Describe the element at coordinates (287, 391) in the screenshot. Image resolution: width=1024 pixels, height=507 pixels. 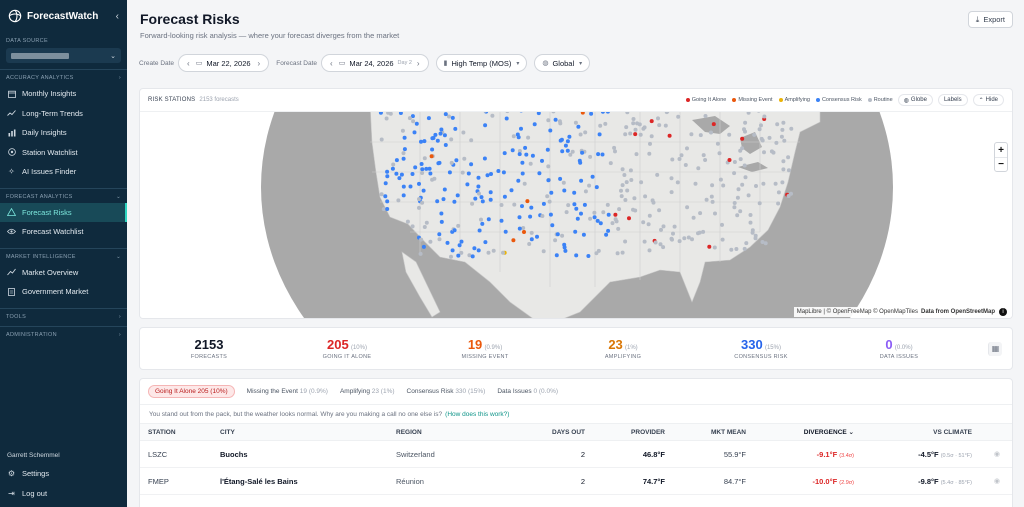
I see `tab-missing-the-event: Missing the Event 19 (0.9%)` at that location.